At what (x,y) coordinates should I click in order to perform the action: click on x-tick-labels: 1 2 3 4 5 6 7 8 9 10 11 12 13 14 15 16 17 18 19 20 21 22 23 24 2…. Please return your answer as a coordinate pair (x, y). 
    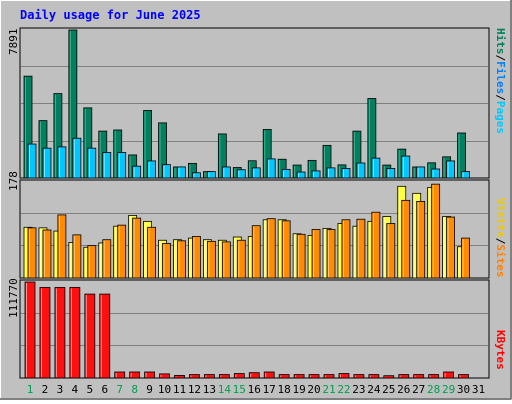
    Looking at the image, I should click on (256, 389).